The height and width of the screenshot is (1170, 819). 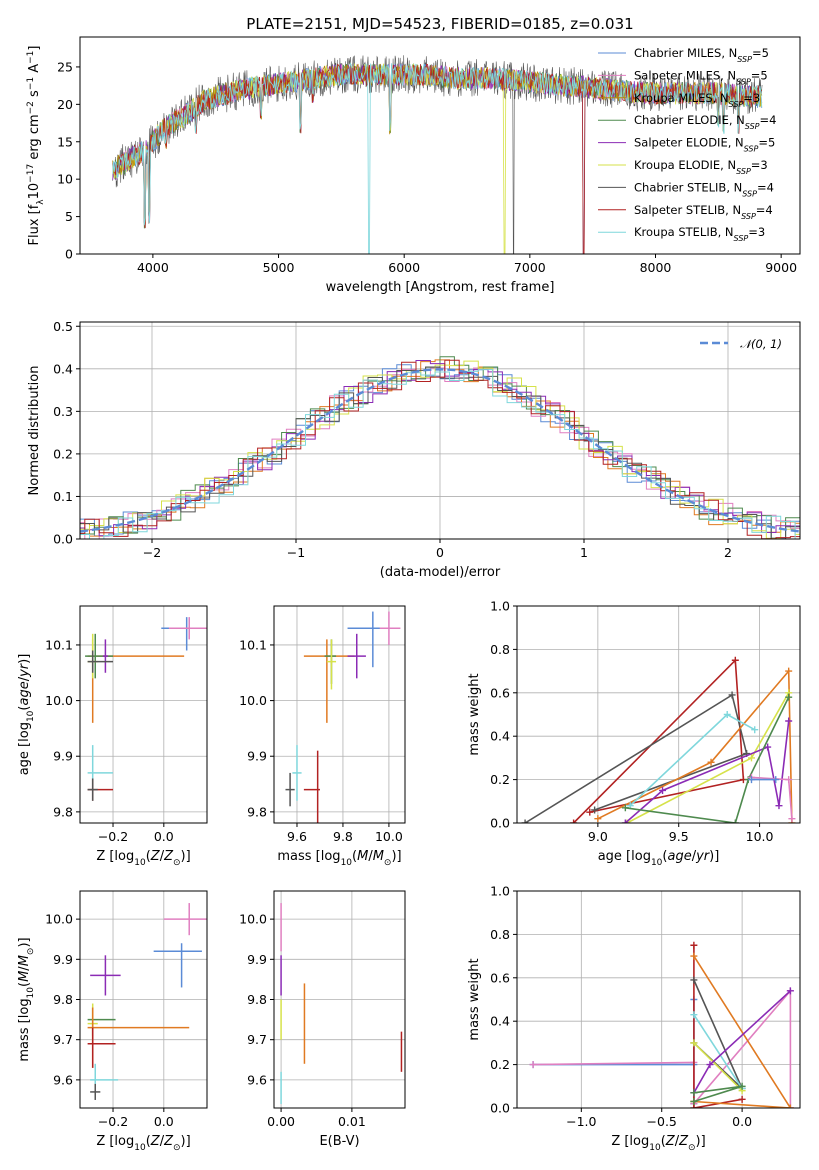 I want to click on axis-label-part: erg cm, so click(x=34, y=138).